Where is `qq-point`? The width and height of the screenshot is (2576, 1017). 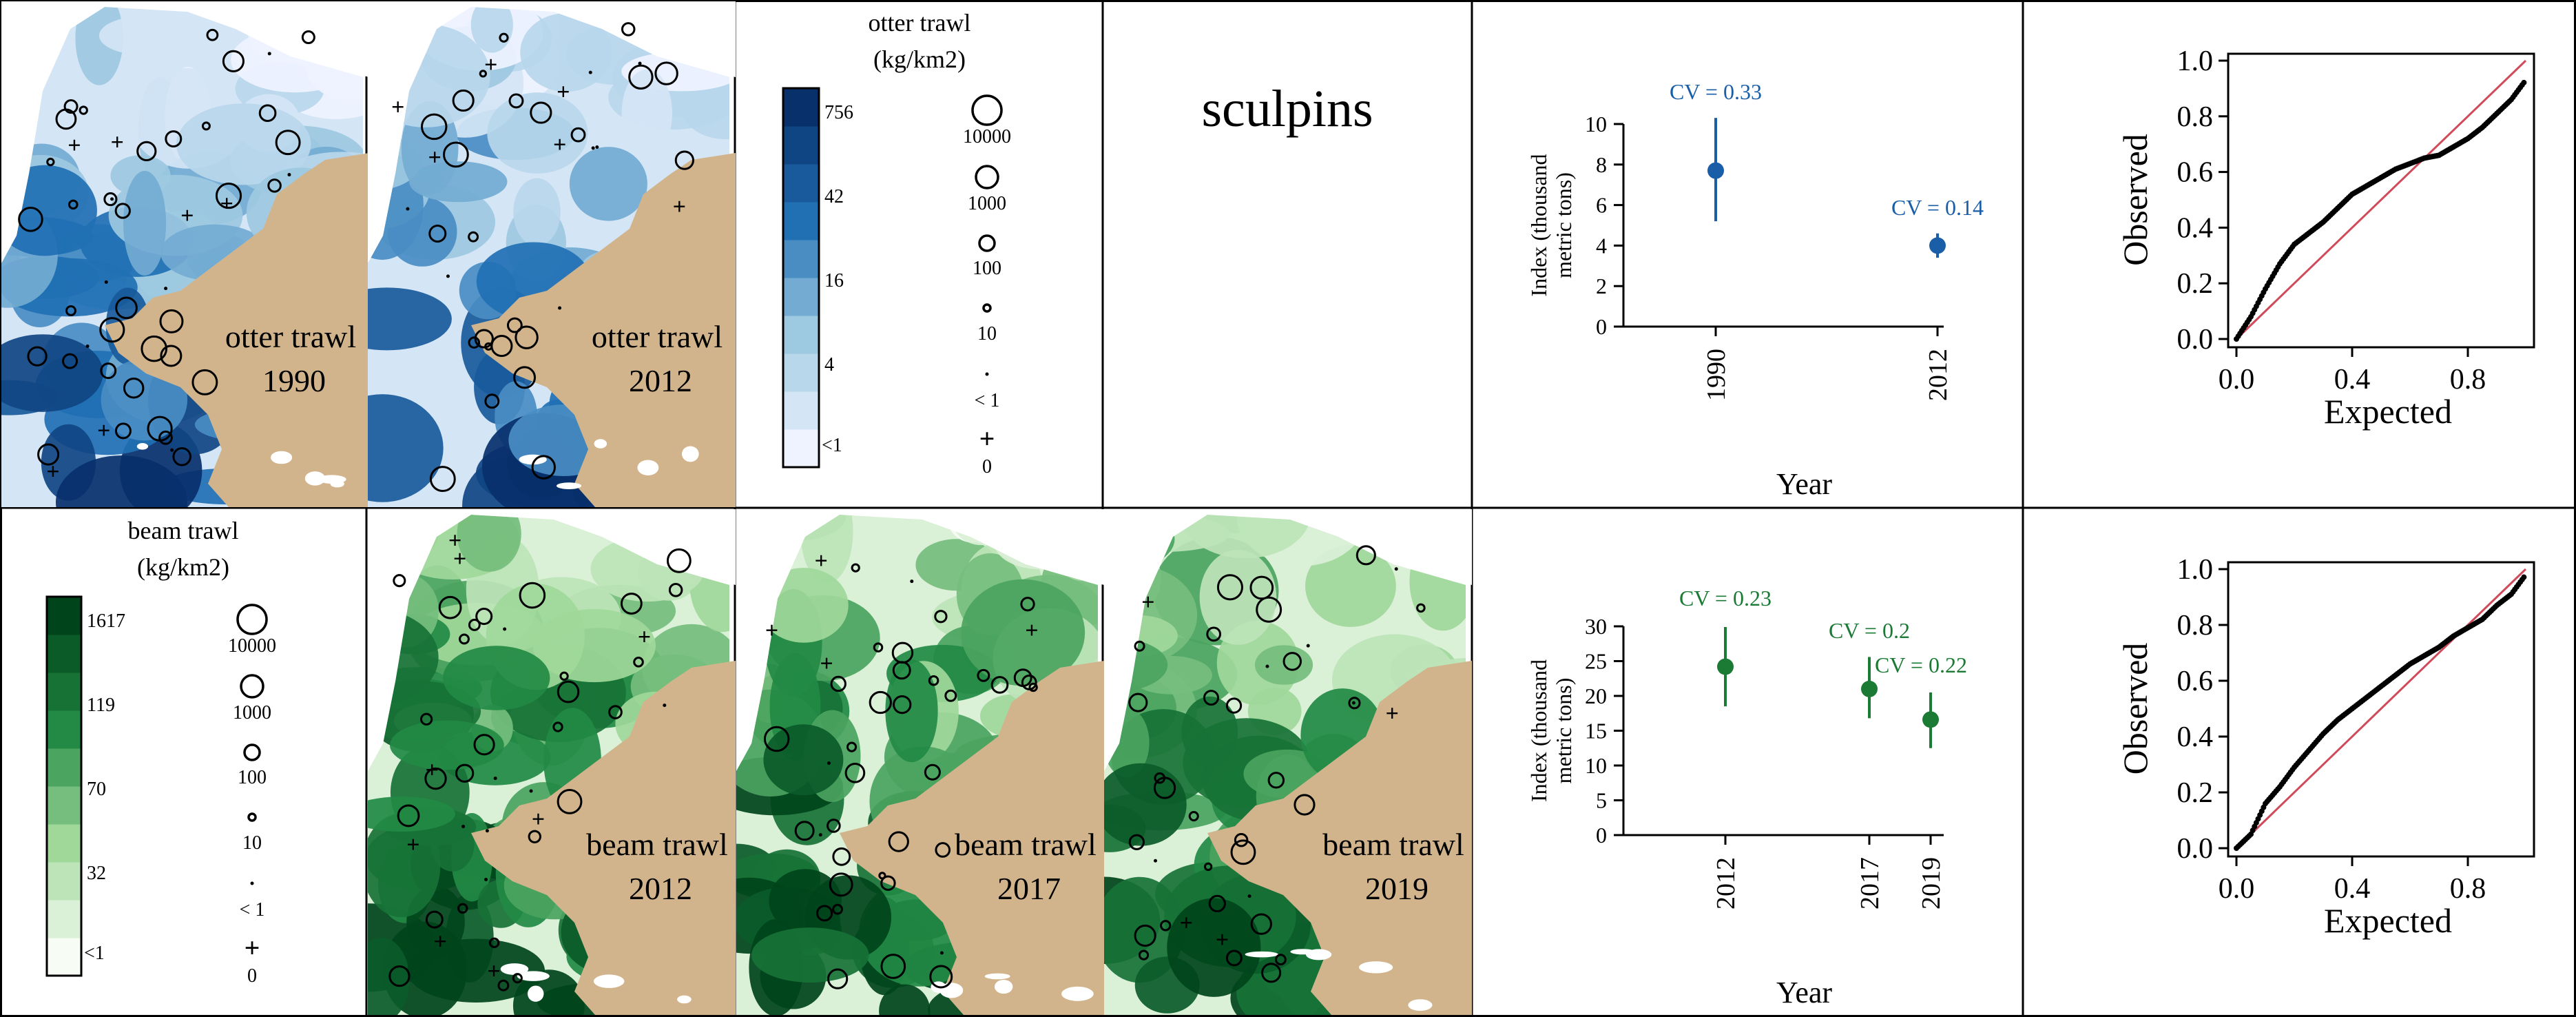 qq-point is located at coordinates (2524, 577).